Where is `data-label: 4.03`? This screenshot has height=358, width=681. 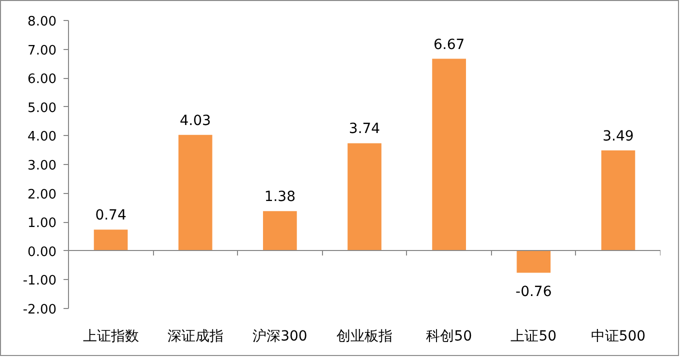
data-label: 4.03 is located at coordinates (195, 120).